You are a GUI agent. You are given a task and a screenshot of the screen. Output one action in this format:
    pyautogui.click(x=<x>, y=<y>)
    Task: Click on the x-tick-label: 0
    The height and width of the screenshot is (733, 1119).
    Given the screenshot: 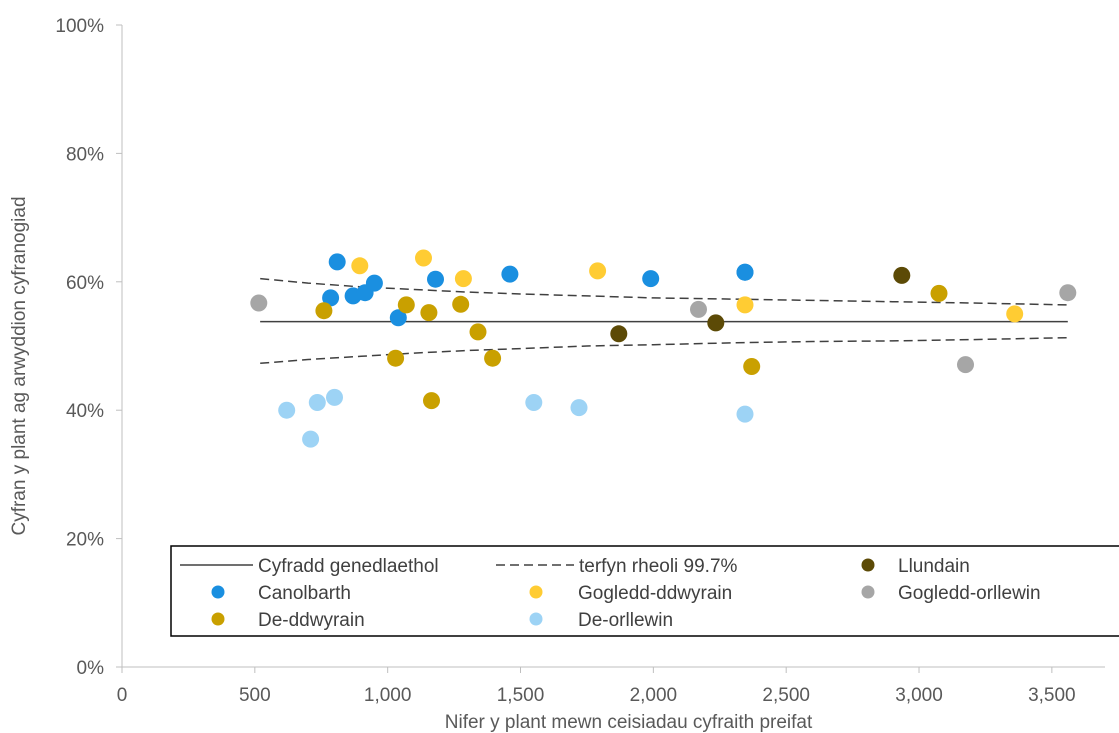 What is the action you would take?
    pyautogui.click(x=122, y=695)
    